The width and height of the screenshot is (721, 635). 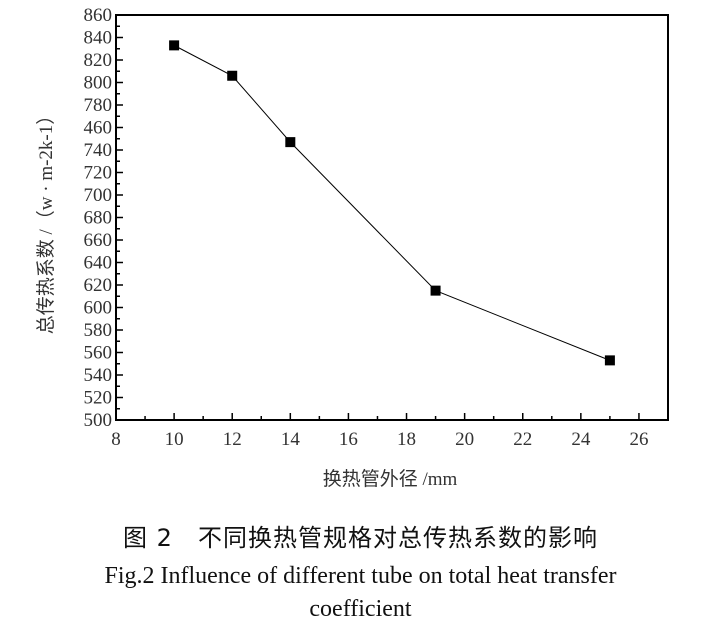 I want to click on y-tick-label: 800, so click(x=98, y=83).